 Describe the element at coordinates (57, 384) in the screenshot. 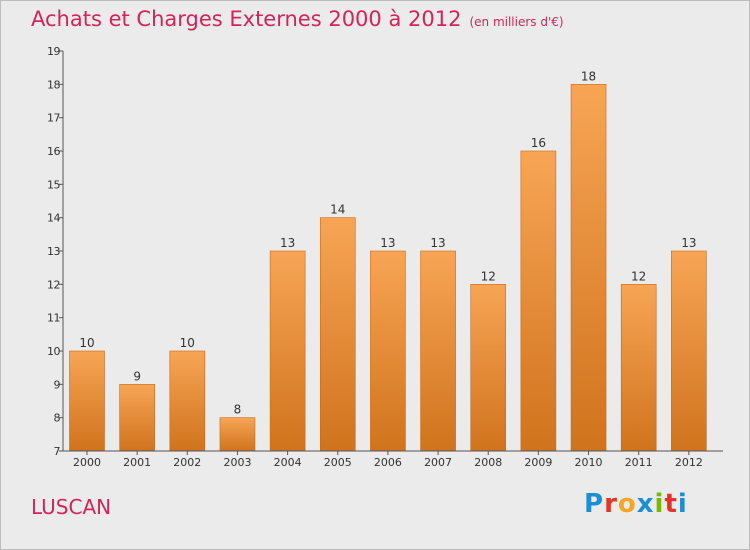

I see `y-tick-label: 9` at that location.